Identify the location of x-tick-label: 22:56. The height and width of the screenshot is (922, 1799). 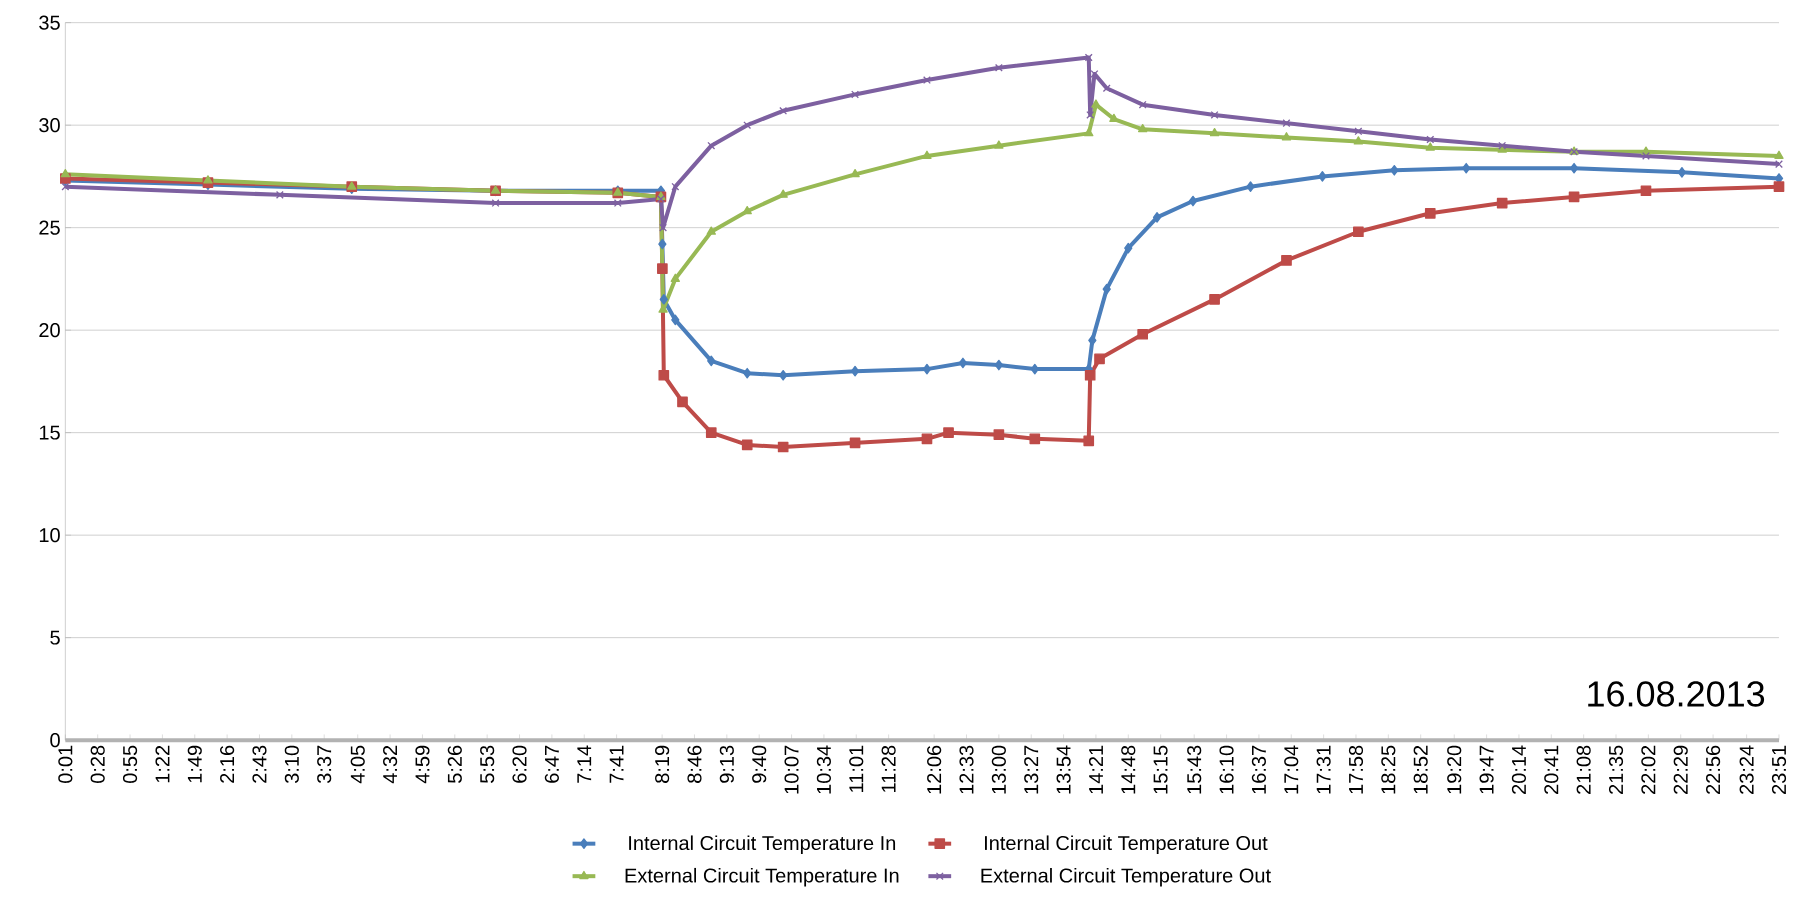
(1713, 769).